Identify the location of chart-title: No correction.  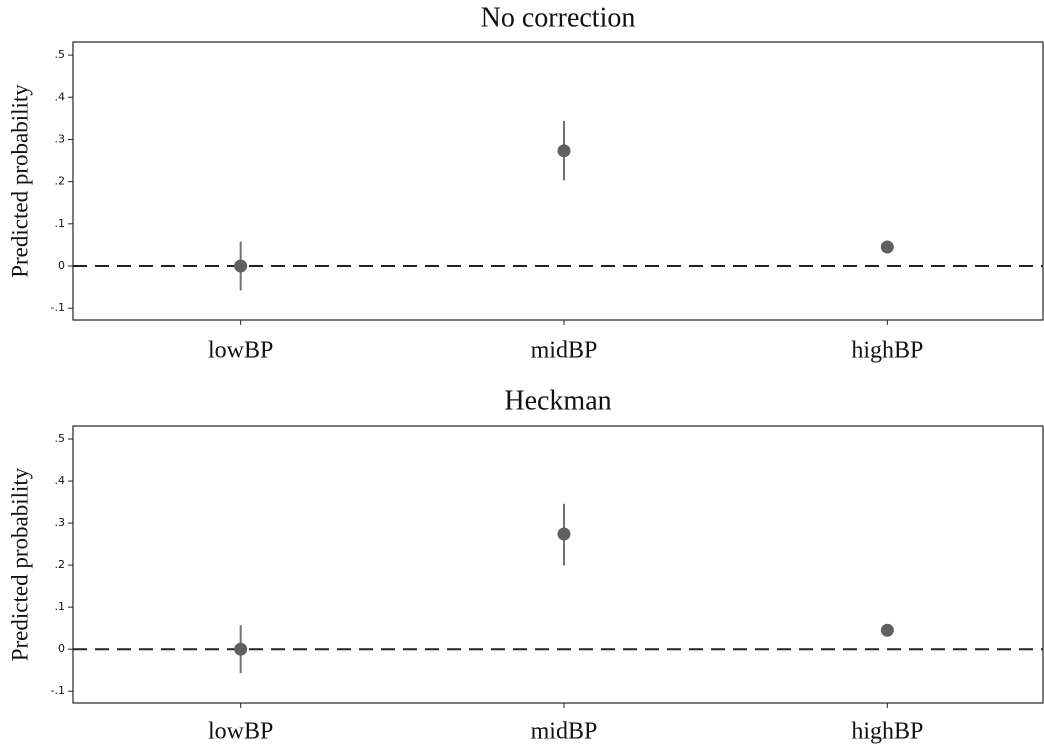
(558, 17).